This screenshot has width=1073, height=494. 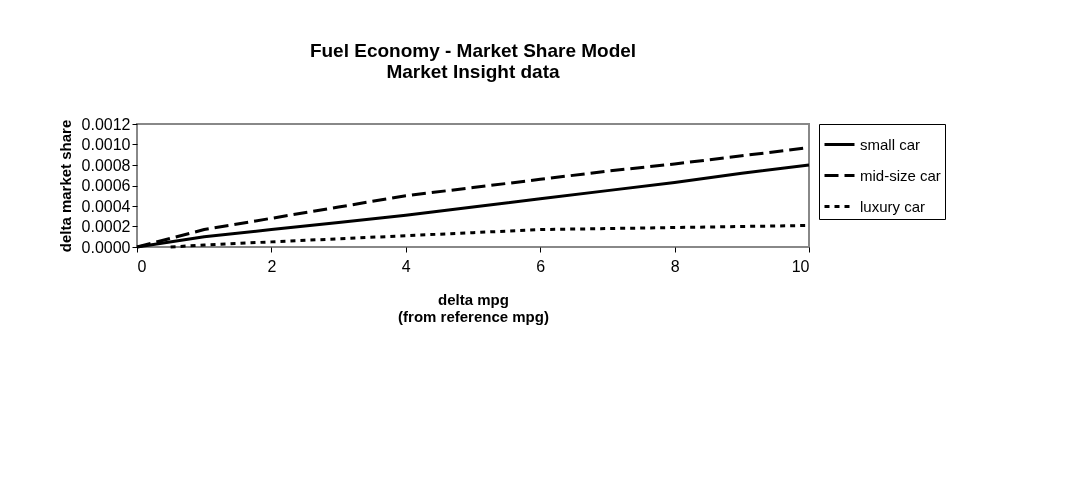 I want to click on legend-label: mid-size car, so click(x=900, y=175).